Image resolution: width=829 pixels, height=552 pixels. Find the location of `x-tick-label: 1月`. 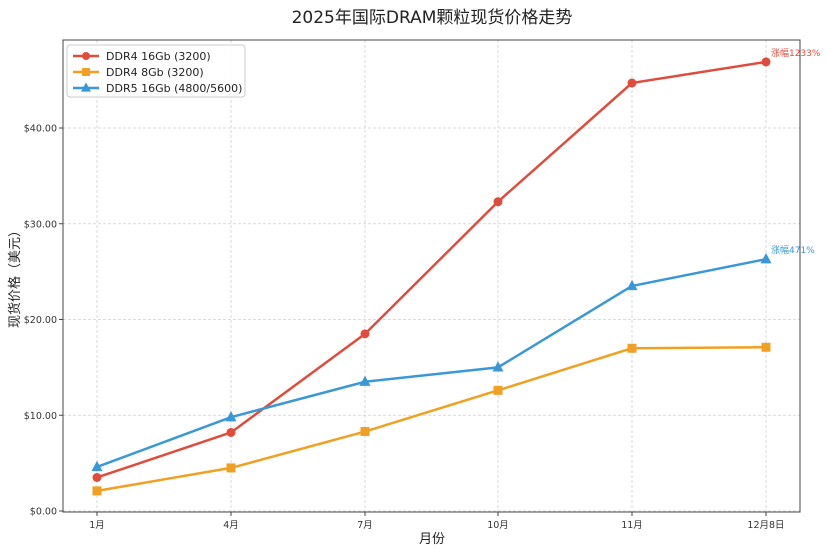

x-tick-label: 1月 is located at coordinates (97, 525).